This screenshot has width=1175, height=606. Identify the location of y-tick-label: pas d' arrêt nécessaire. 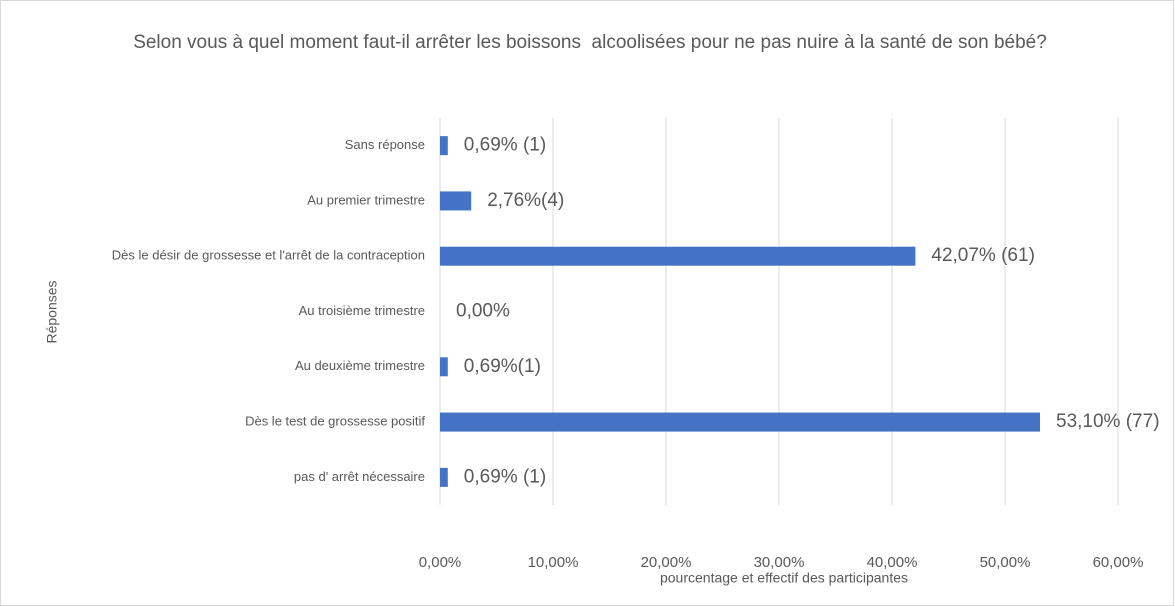
(359, 476).